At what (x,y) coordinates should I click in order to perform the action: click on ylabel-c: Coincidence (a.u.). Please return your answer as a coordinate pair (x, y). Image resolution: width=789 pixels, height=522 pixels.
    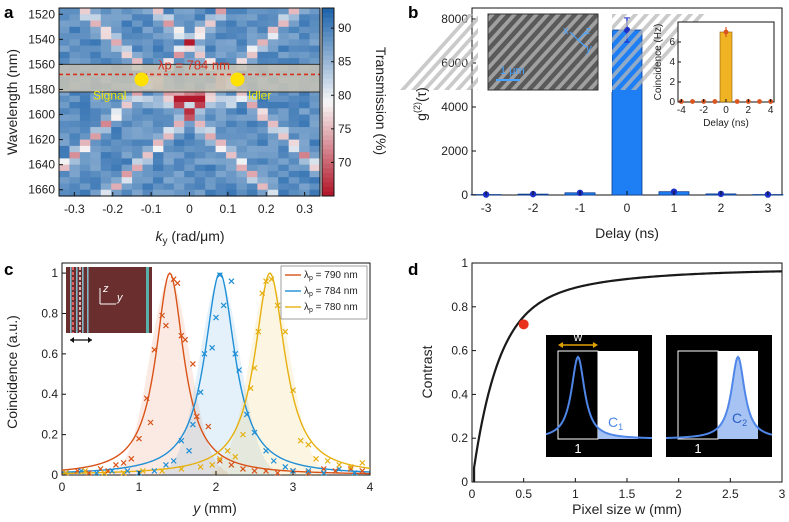
    Looking at the image, I should click on (12, 372).